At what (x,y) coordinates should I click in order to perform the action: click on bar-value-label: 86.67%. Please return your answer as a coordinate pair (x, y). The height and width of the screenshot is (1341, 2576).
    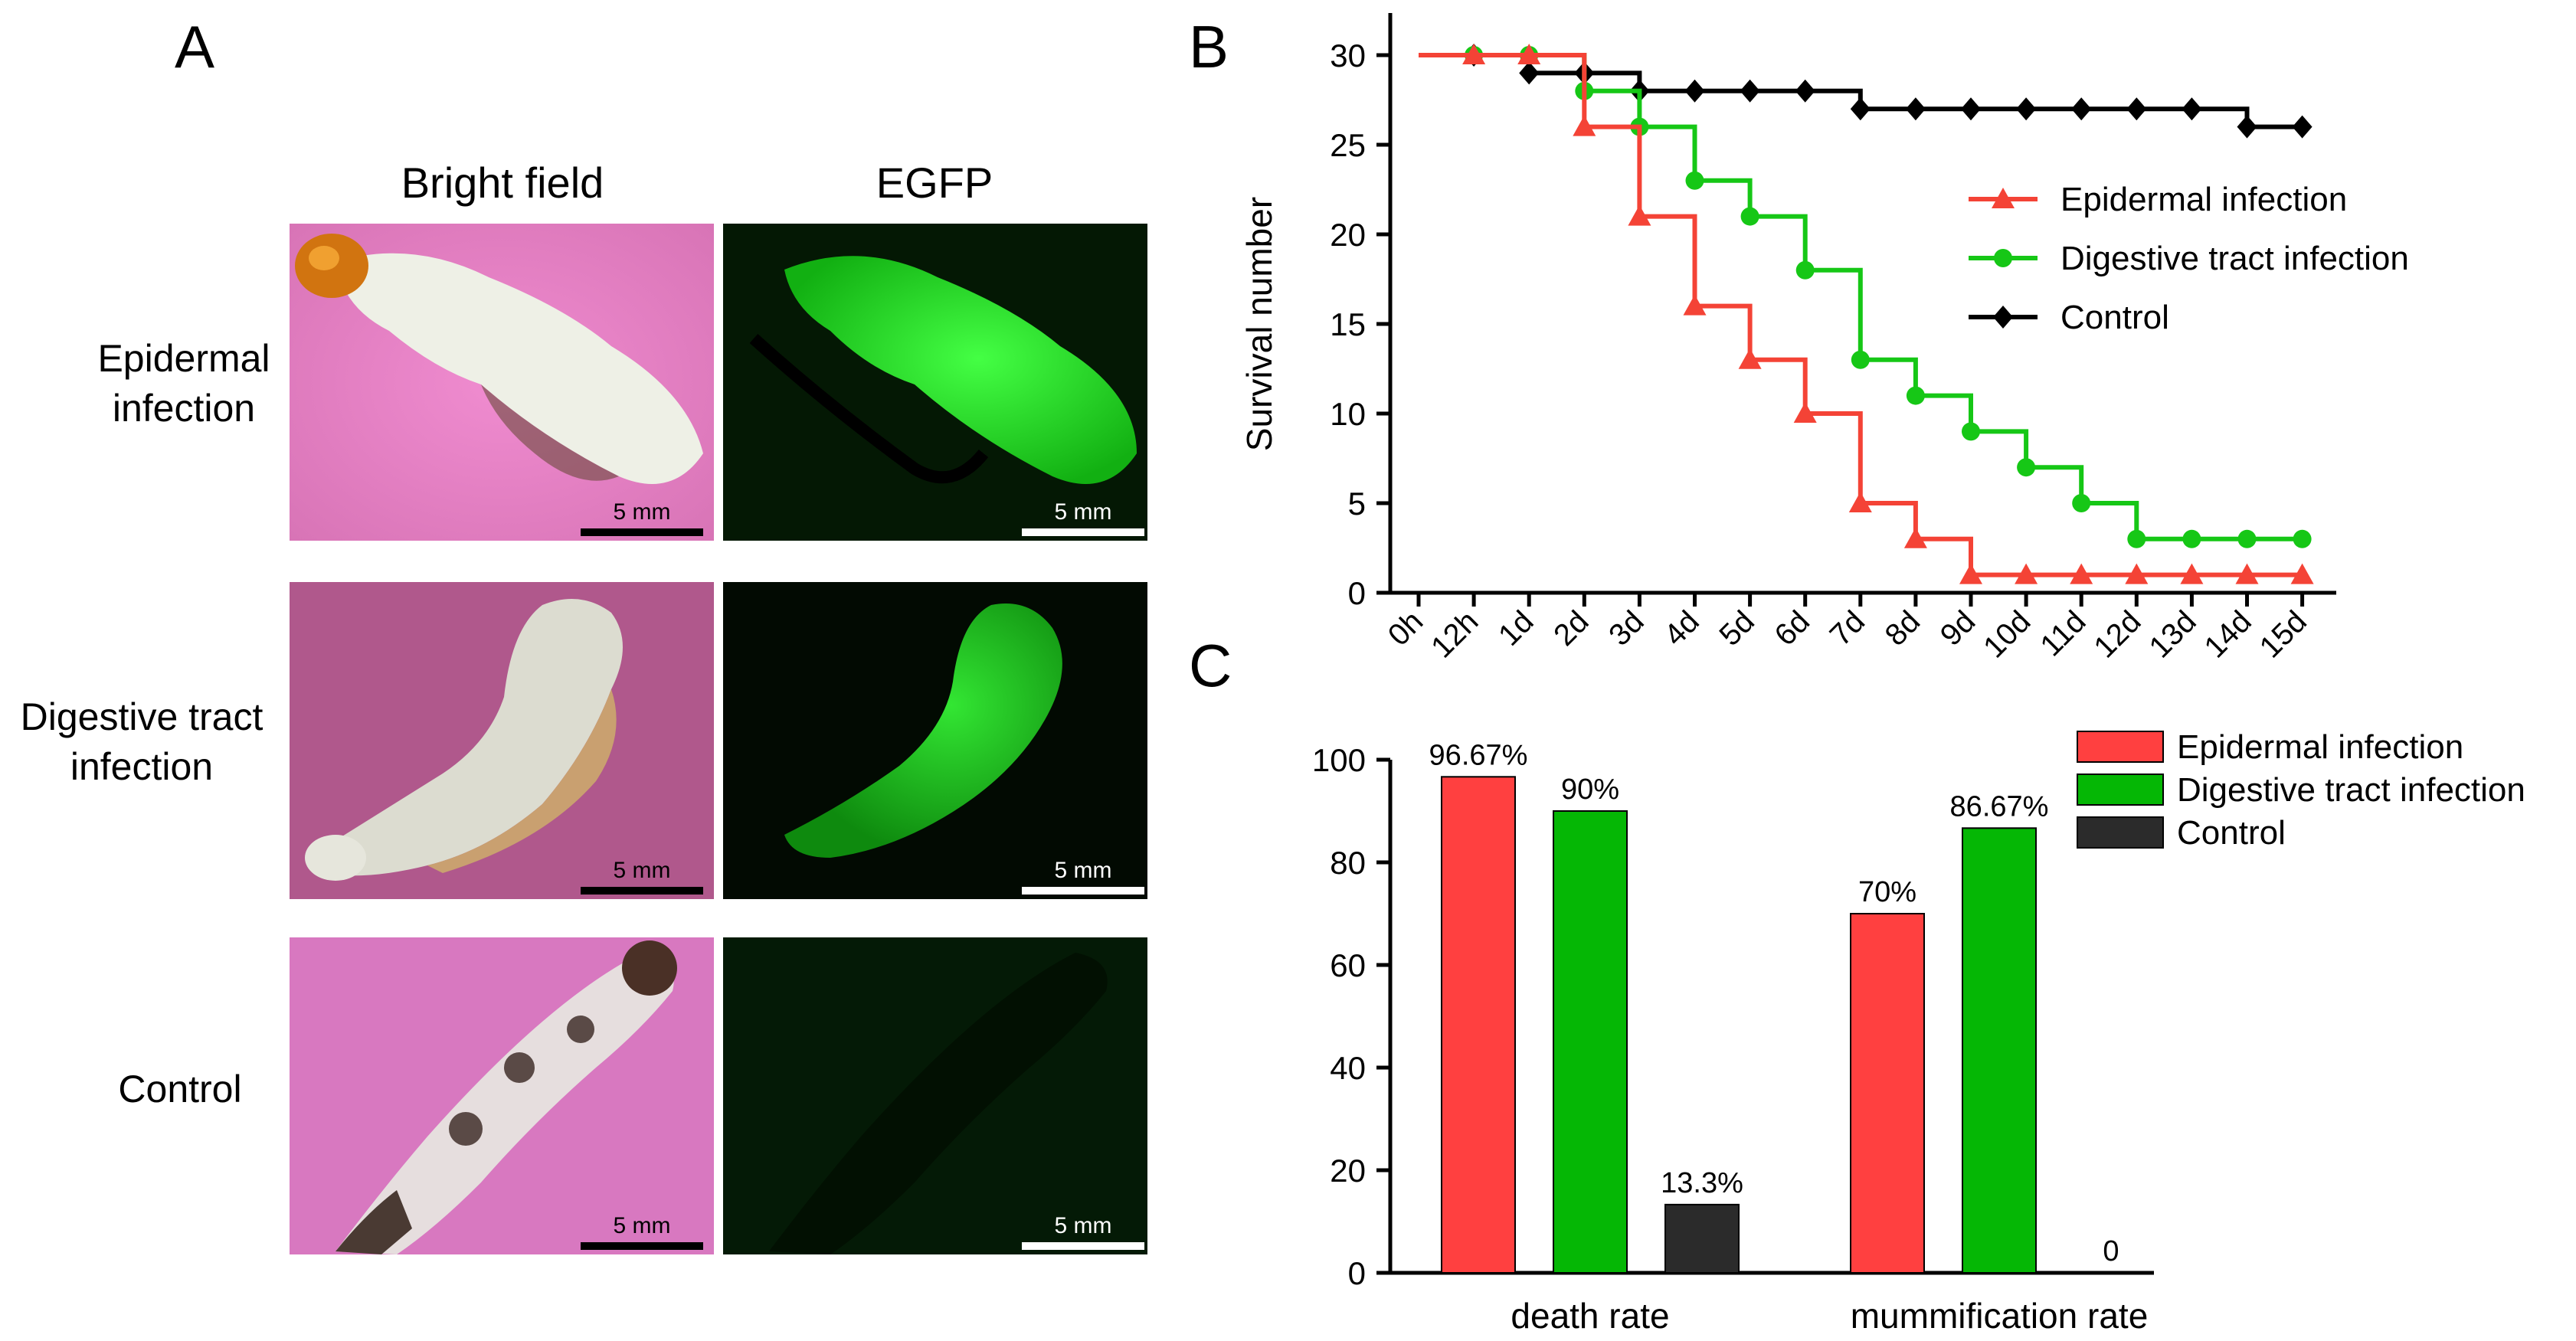
    Looking at the image, I should click on (1999, 807).